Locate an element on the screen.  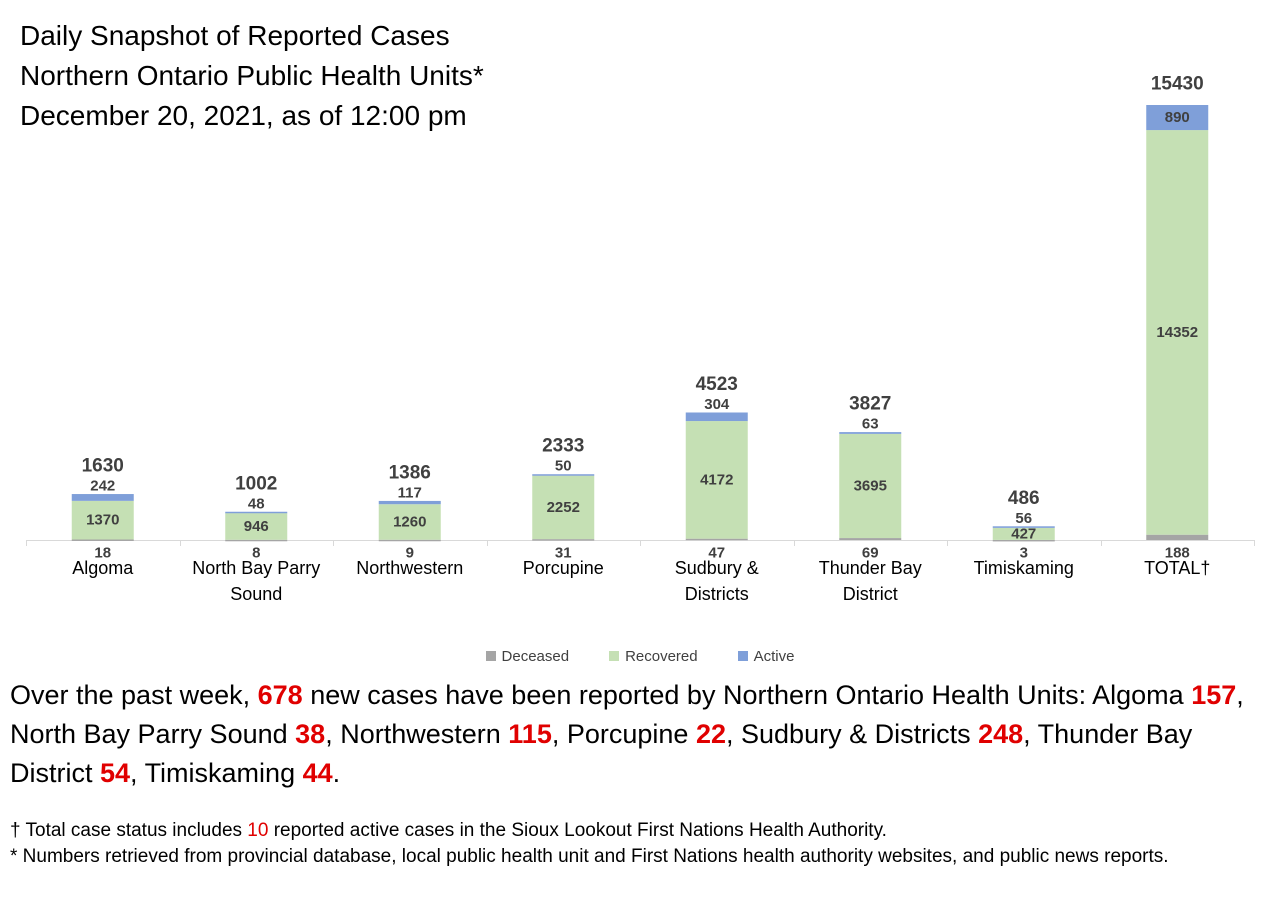
legend-item-deceased: Deceased is located at coordinates (527, 656).